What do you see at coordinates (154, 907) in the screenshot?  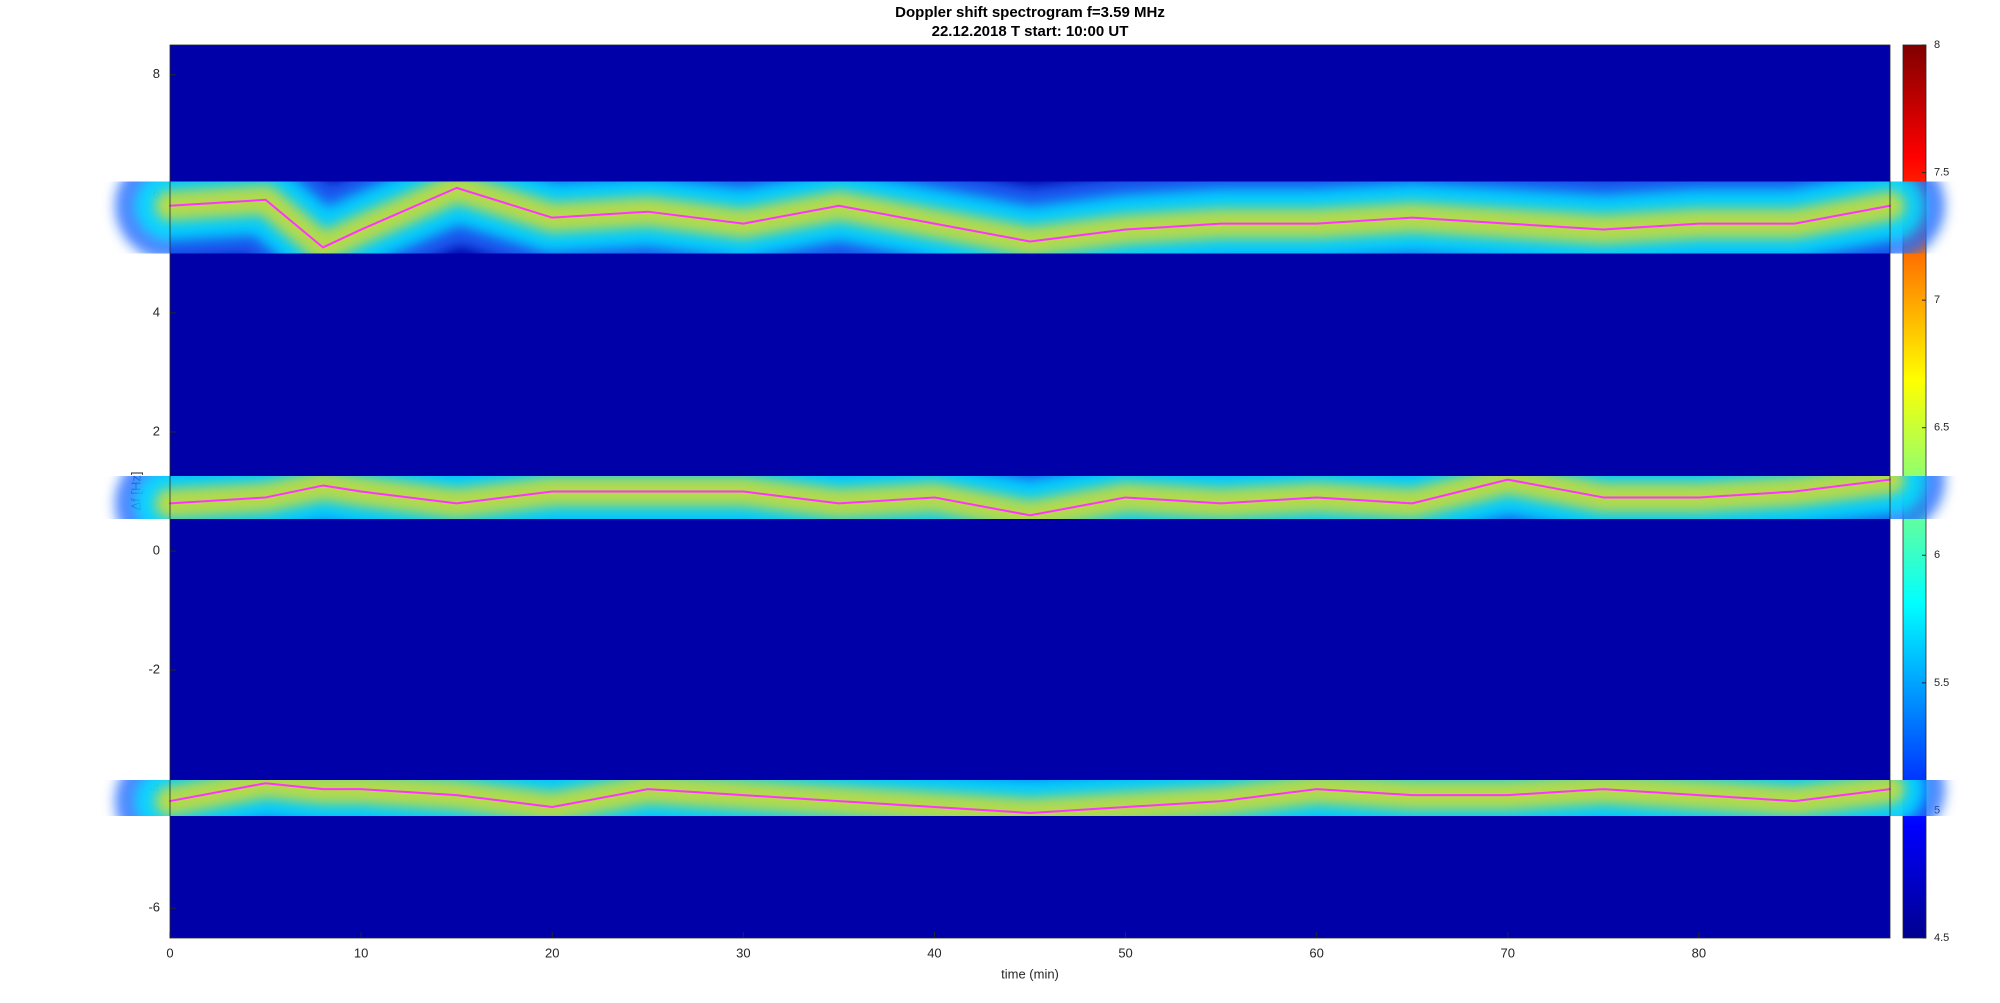 I see `y-tick-label: -6` at bounding box center [154, 907].